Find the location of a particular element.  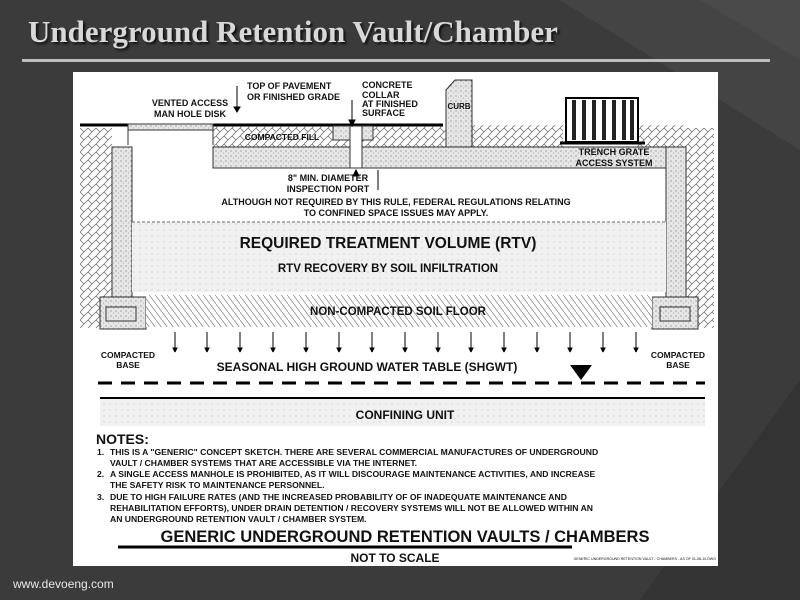

label-rtv: REQUIRED TREATMENT VOLUME (RTV) is located at coordinates (388, 243).